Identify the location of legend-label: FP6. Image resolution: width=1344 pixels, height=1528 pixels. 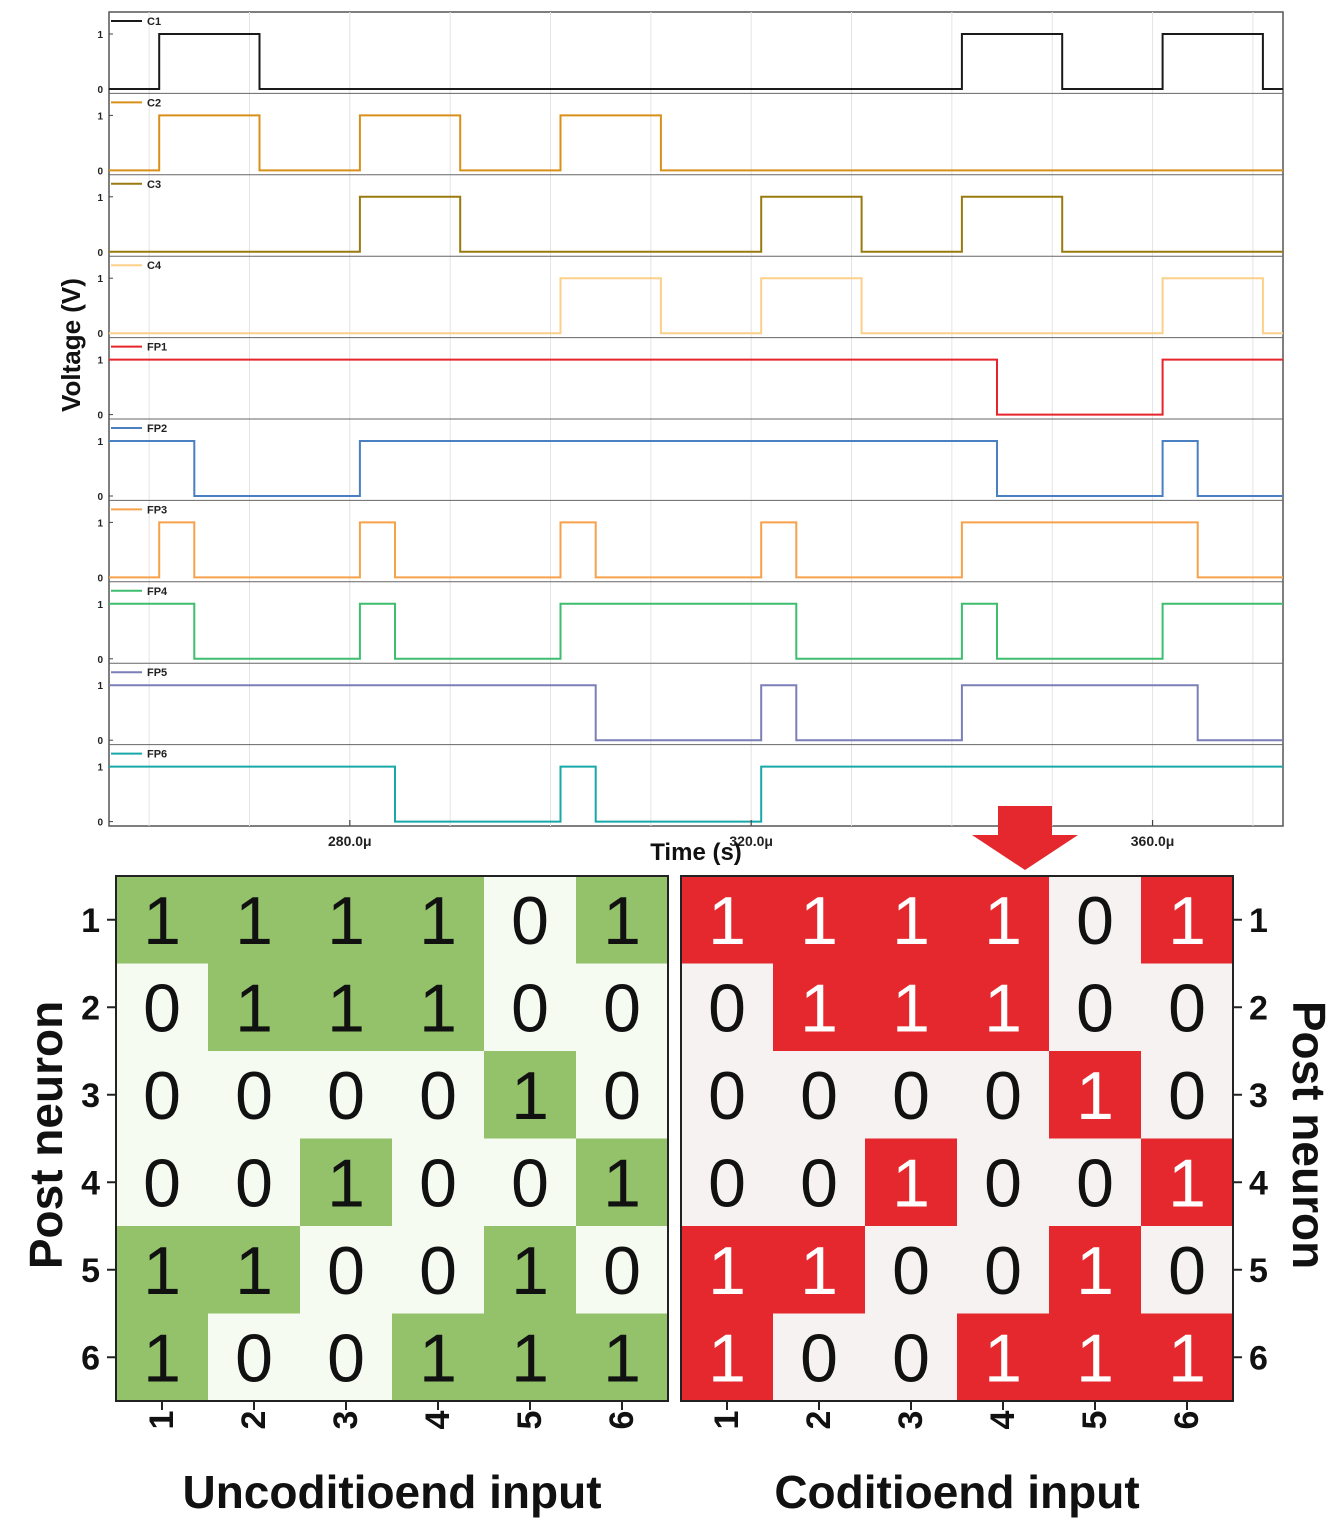
(157, 755).